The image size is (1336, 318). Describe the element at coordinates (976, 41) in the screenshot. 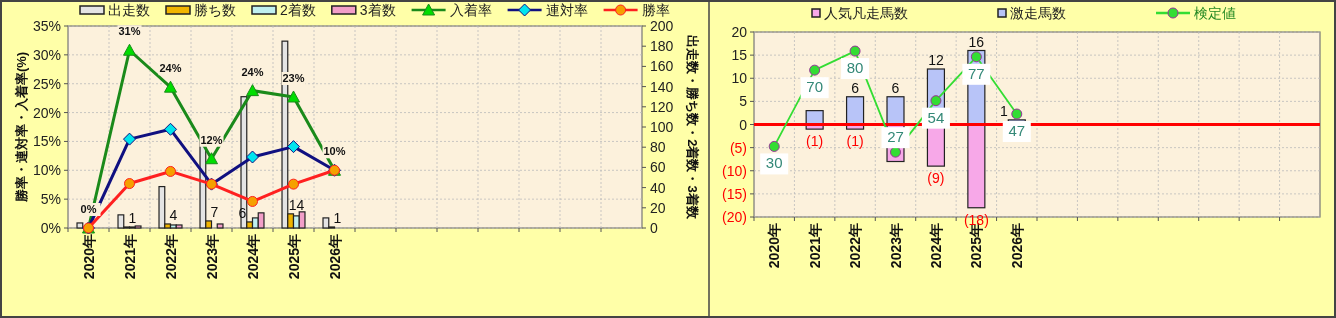

I see `data-label: 16` at that location.